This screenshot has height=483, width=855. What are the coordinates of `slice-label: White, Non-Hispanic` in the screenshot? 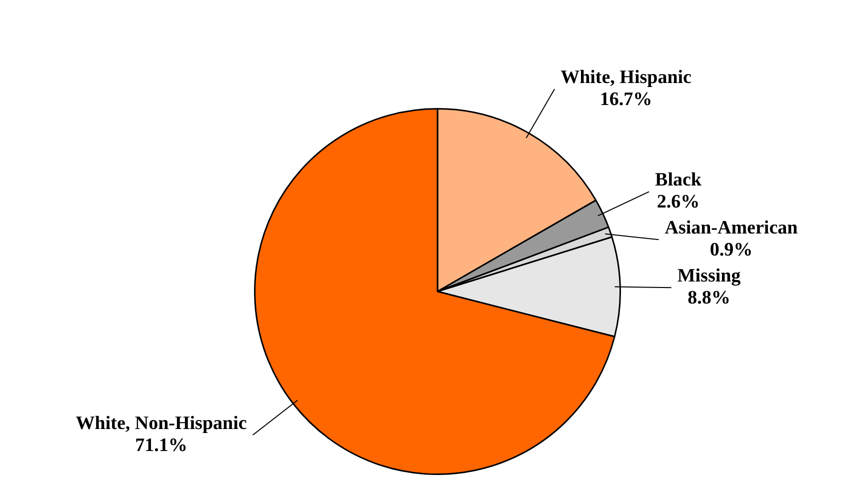 It's located at (161, 423).